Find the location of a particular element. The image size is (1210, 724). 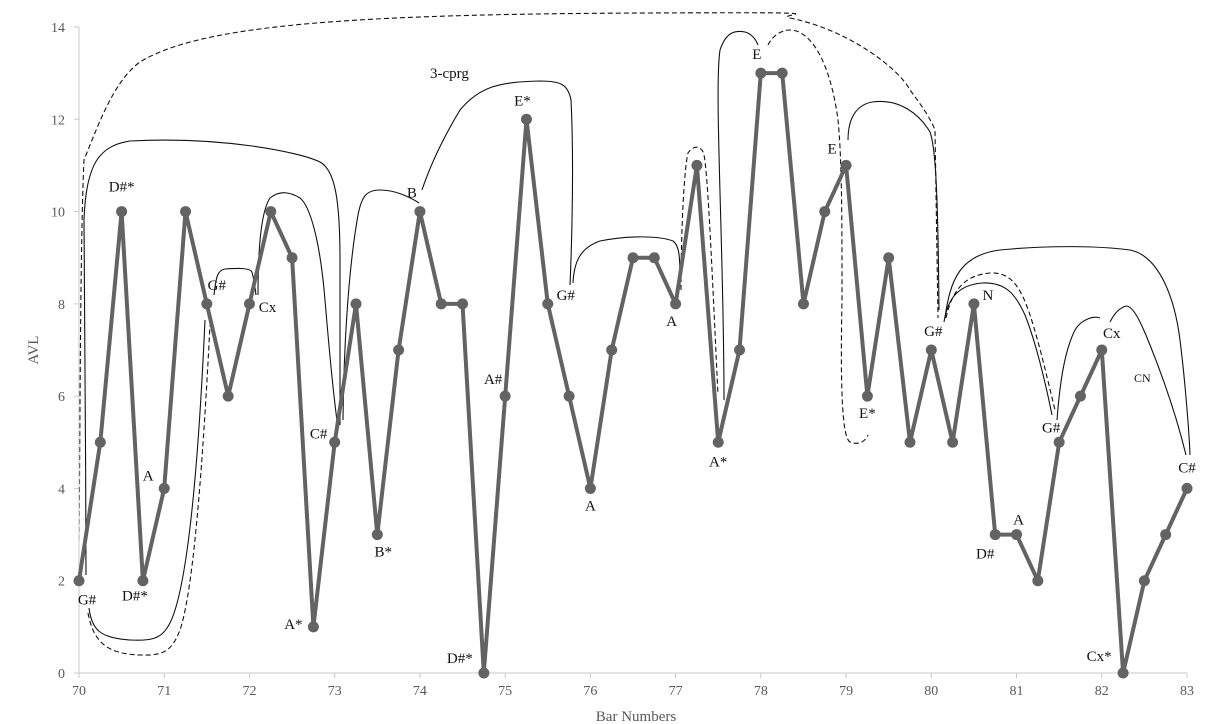

point-label: D#* is located at coordinates (460, 659).